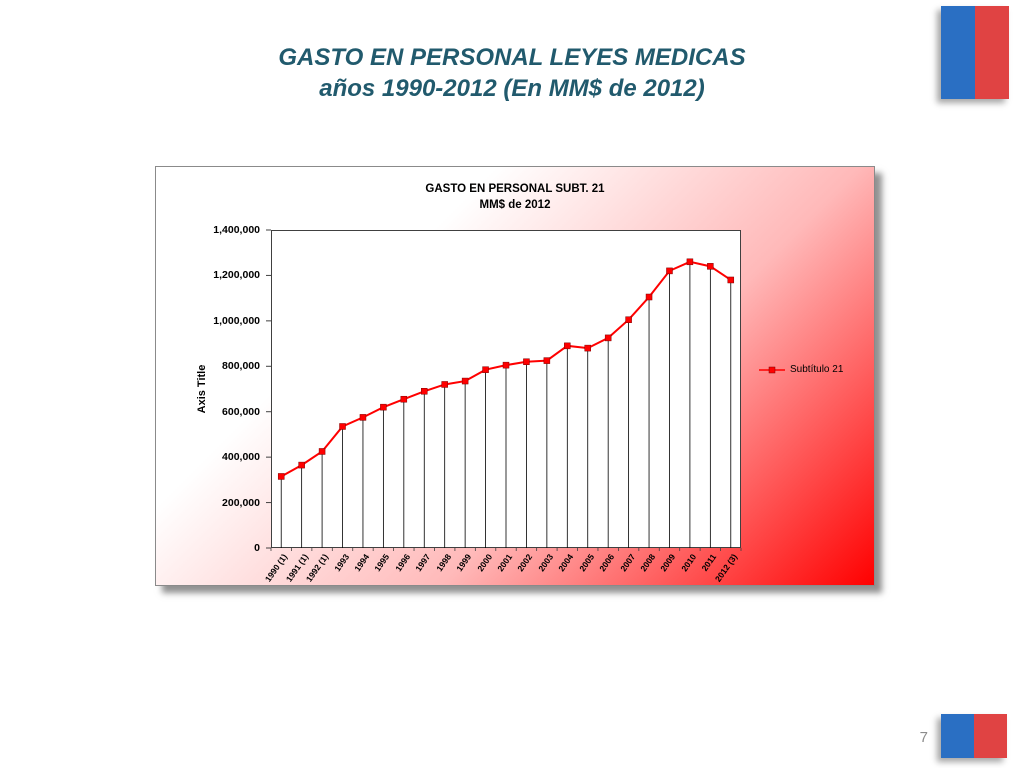 Image resolution: width=1024 pixels, height=768 pixels. What do you see at coordinates (241, 502) in the screenshot?
I see `y-tick-label: 200,000` at bounding box center [241, 502].